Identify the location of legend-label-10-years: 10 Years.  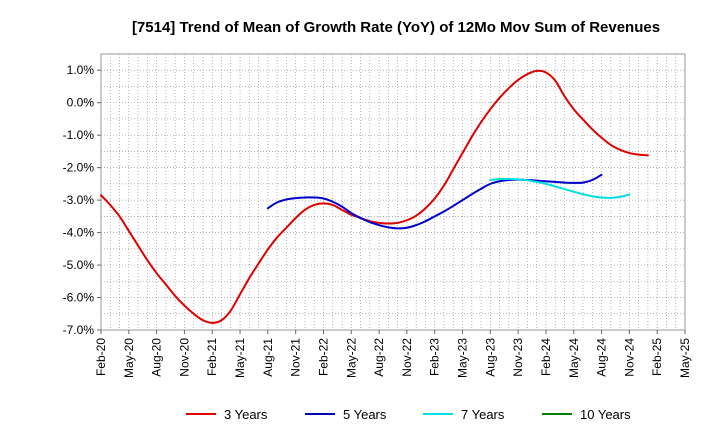
(605, 414).